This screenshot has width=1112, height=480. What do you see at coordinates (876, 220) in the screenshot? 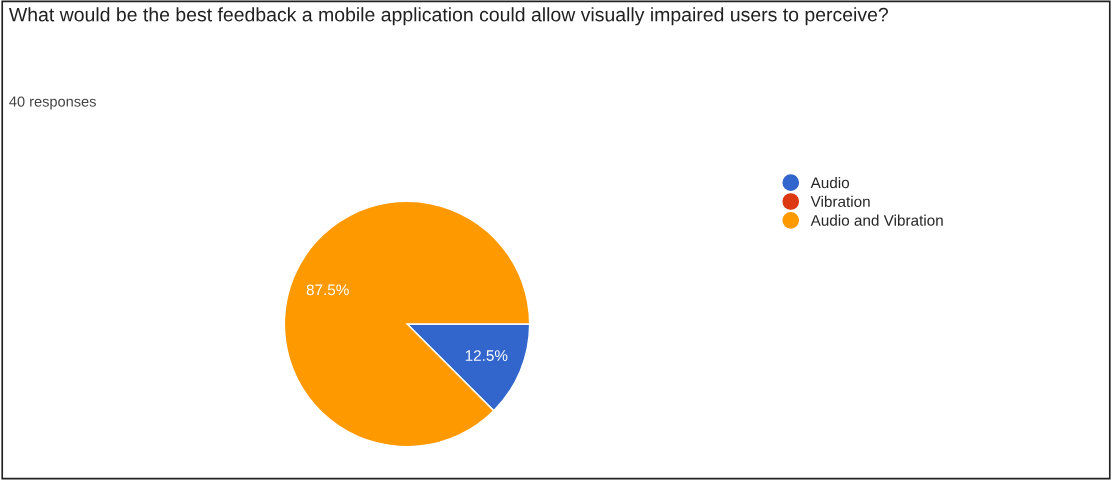
I see `legend-label: Audio and Vibration` at bounding box center [876, 220].